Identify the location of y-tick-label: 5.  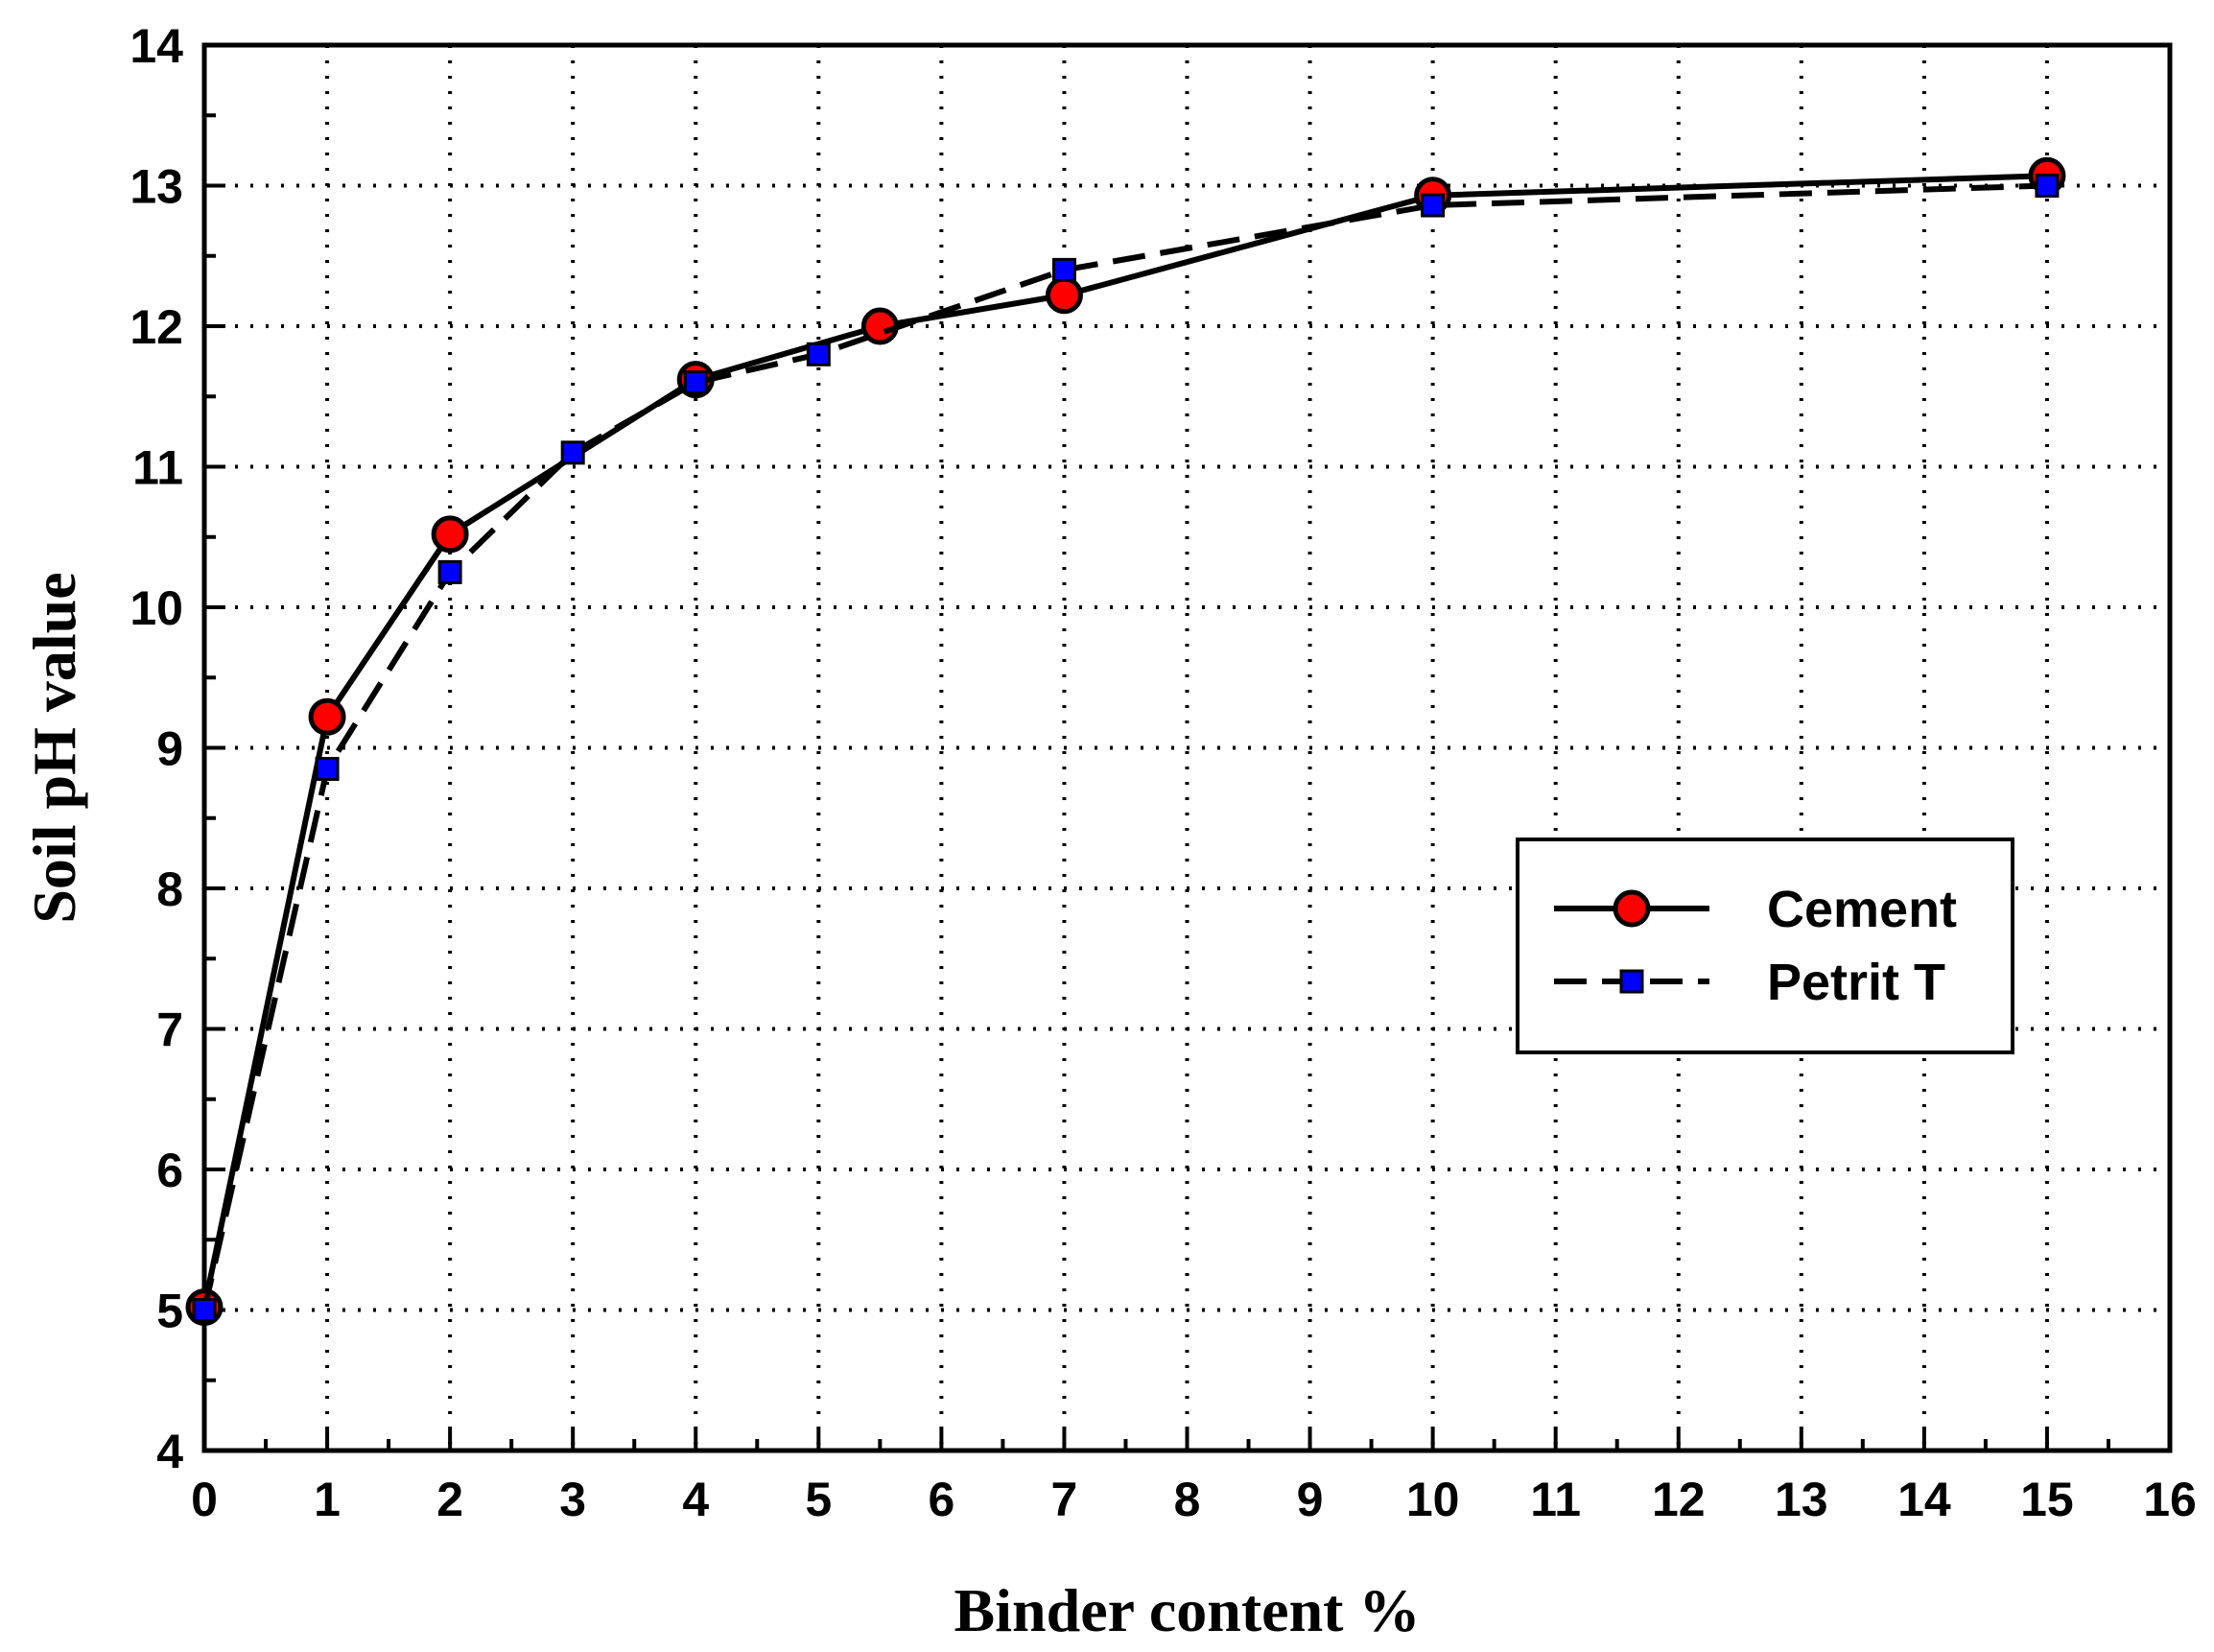
(169, 1312).